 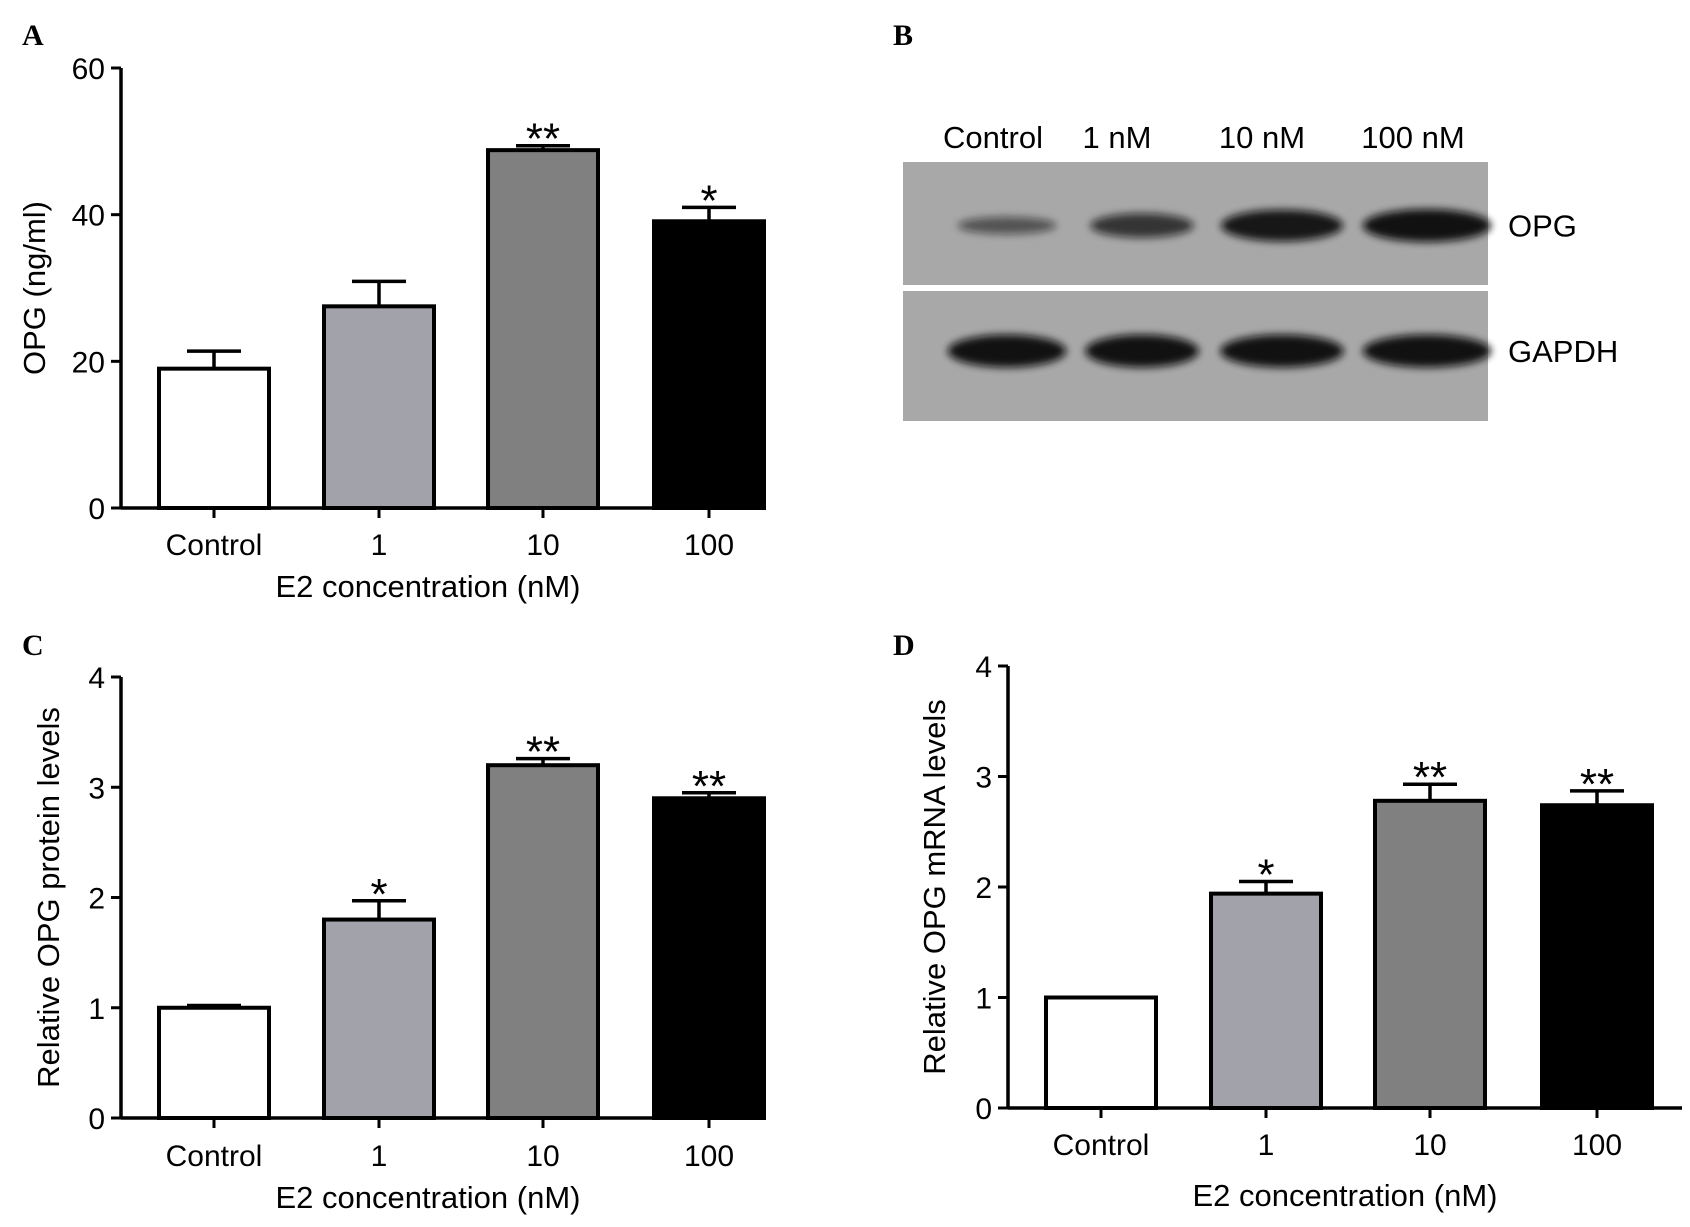 I want to click on protein-label: OPG, so click(x=1542, y=226).